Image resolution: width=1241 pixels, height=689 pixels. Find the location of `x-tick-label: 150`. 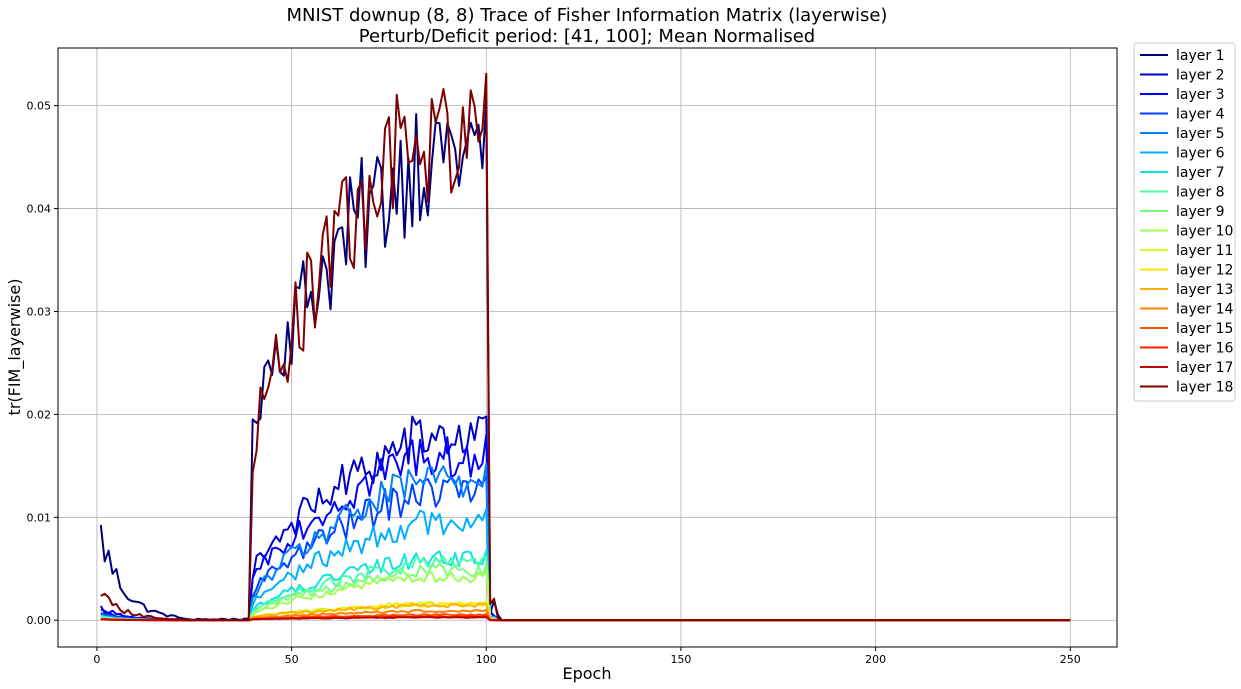

x-tick-label: 150 is located at coordinates (680, 659).